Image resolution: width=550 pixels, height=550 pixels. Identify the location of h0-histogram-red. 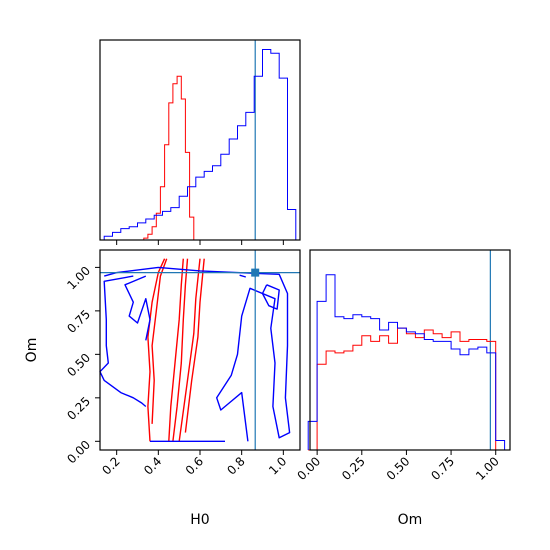
(169, 157).